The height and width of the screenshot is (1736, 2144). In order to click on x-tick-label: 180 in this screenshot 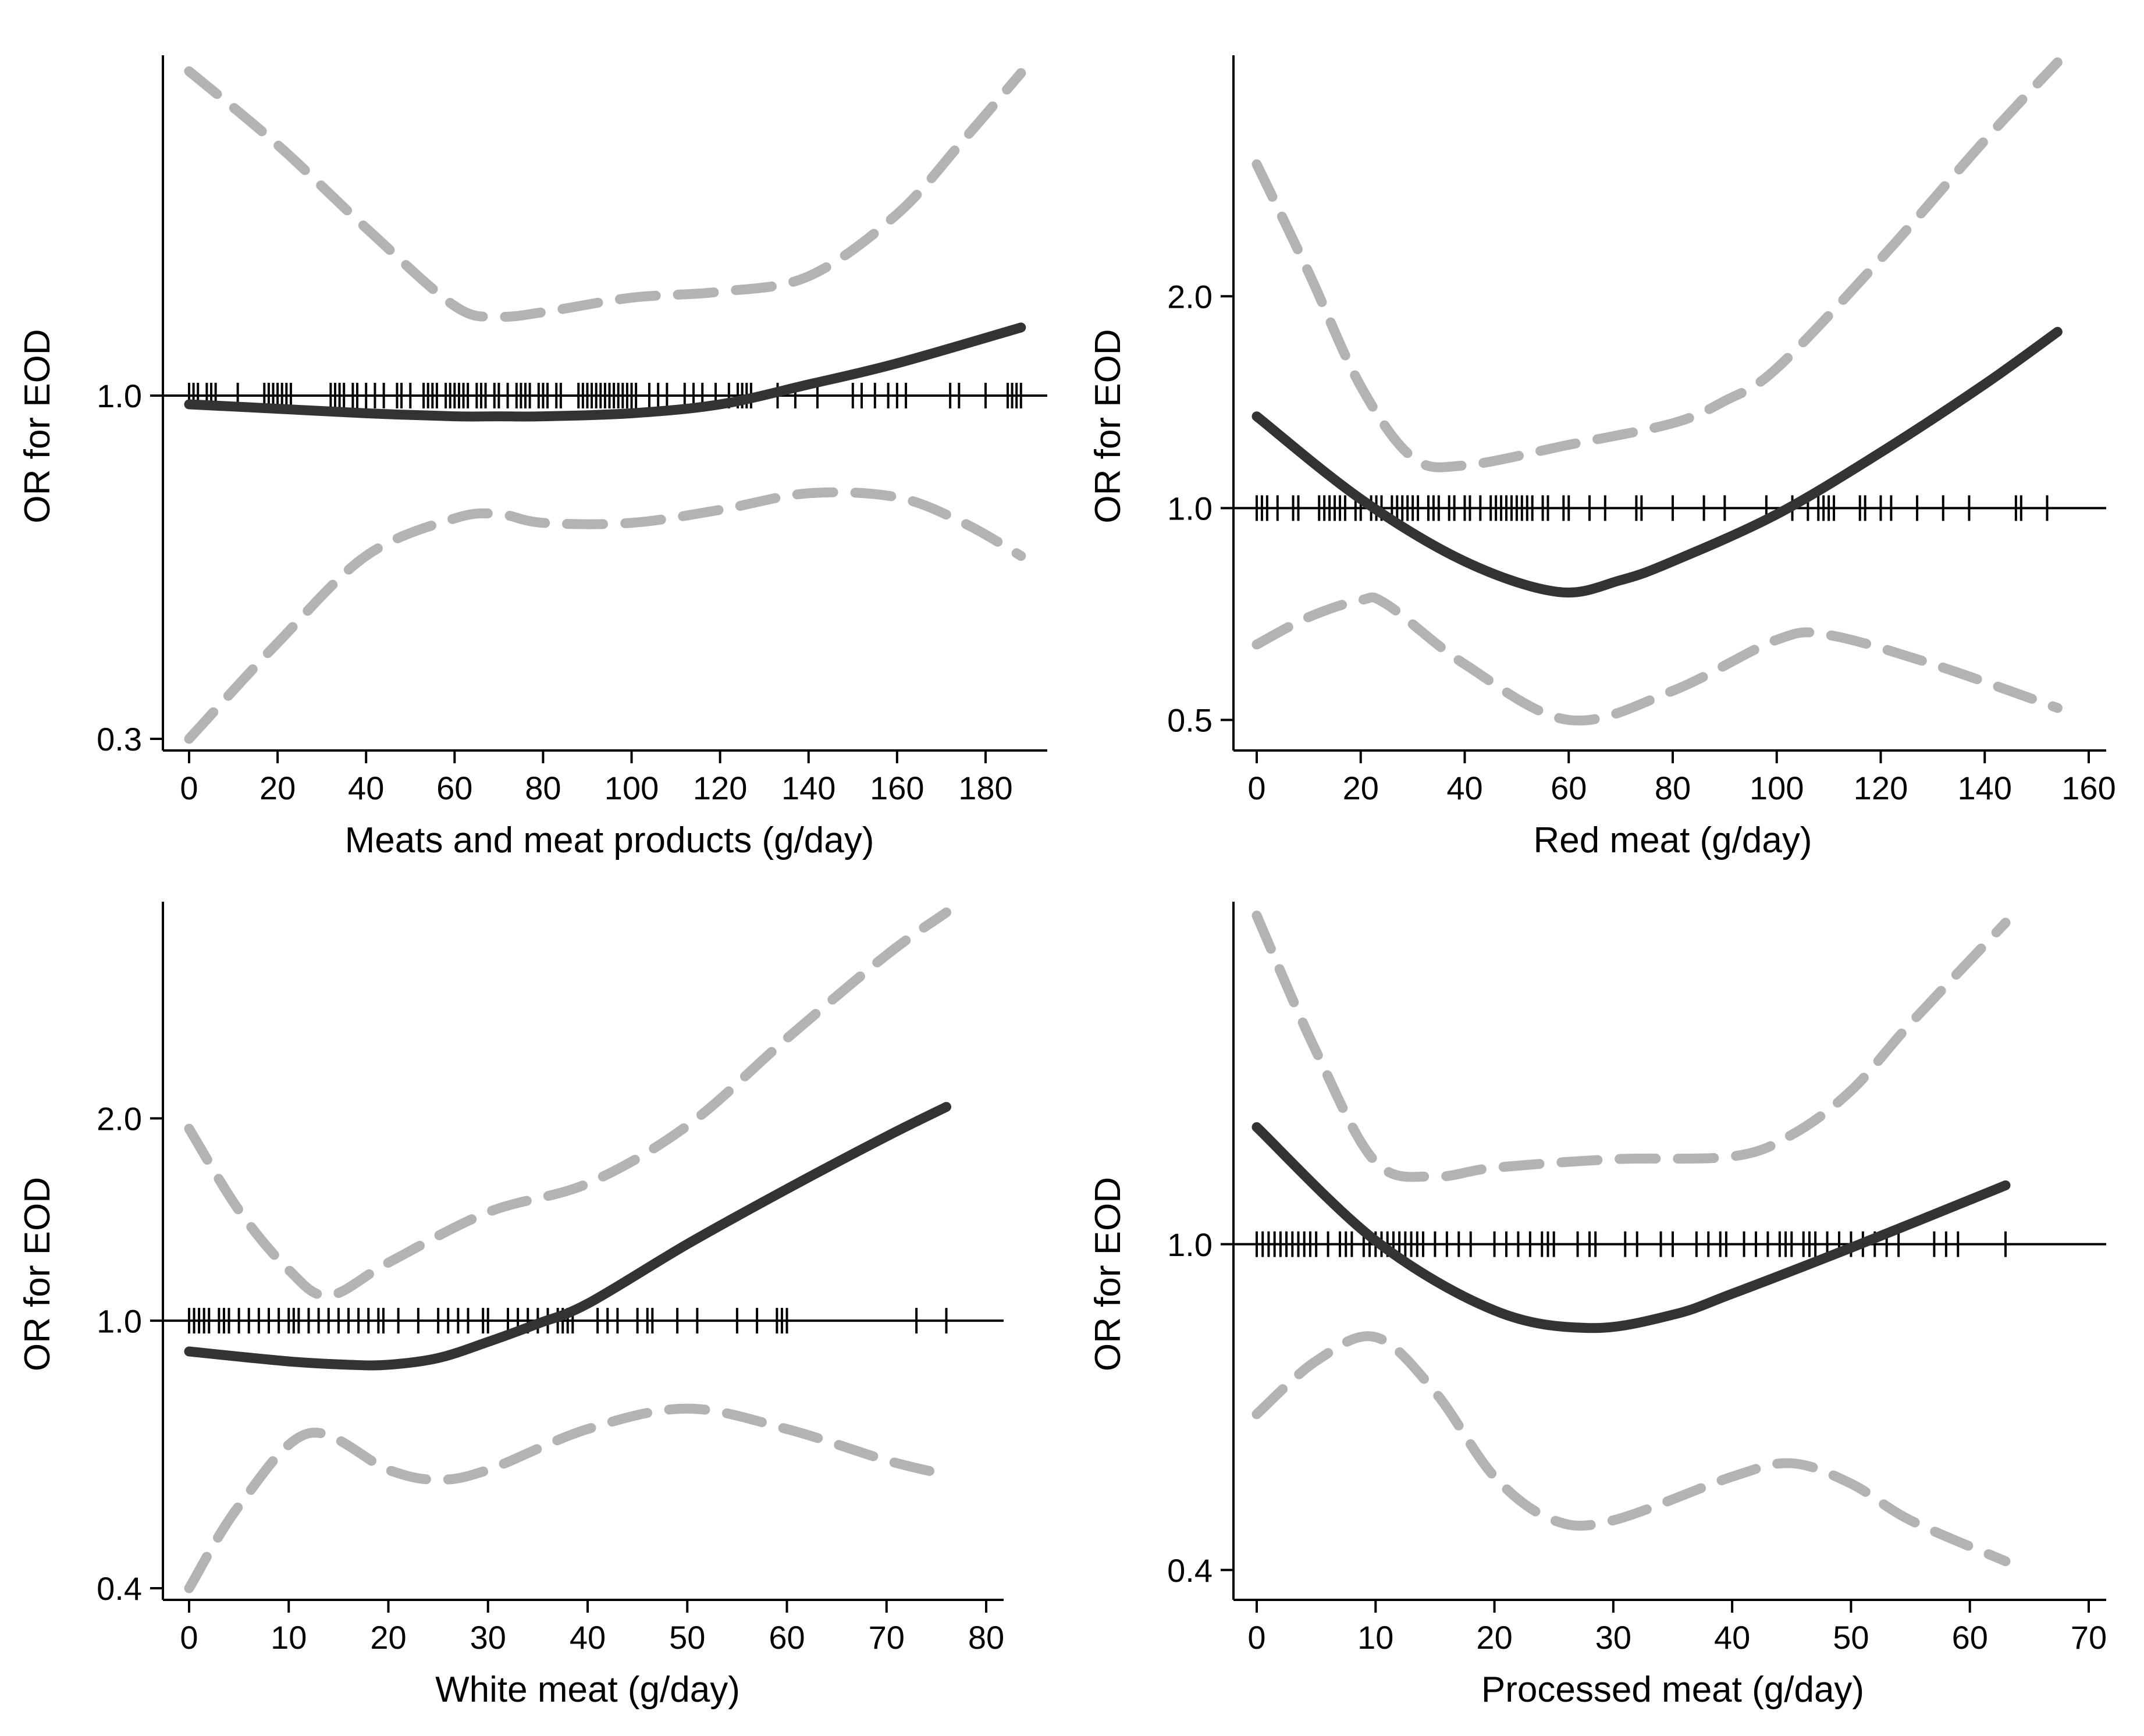, I will do `click(985, 788)`.